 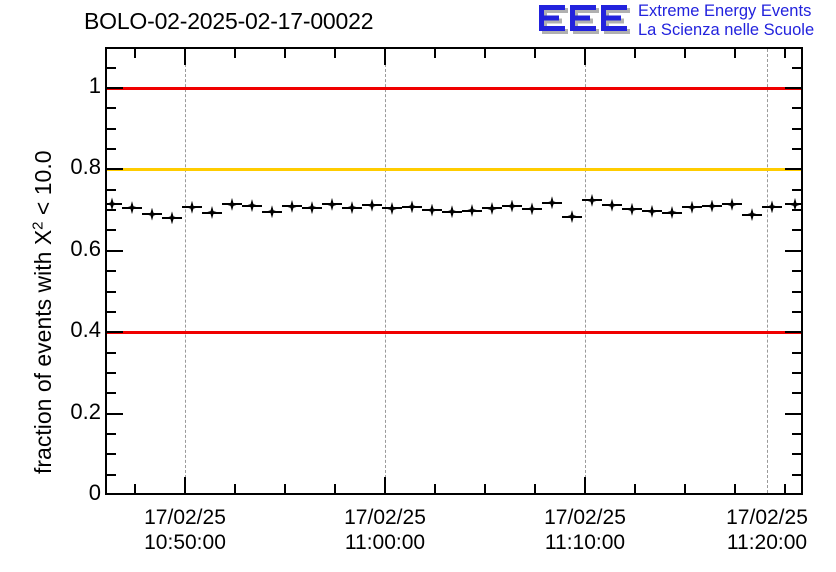 I want to click on y-axis-tick-label: 0.6, so click(x=85, y=248).